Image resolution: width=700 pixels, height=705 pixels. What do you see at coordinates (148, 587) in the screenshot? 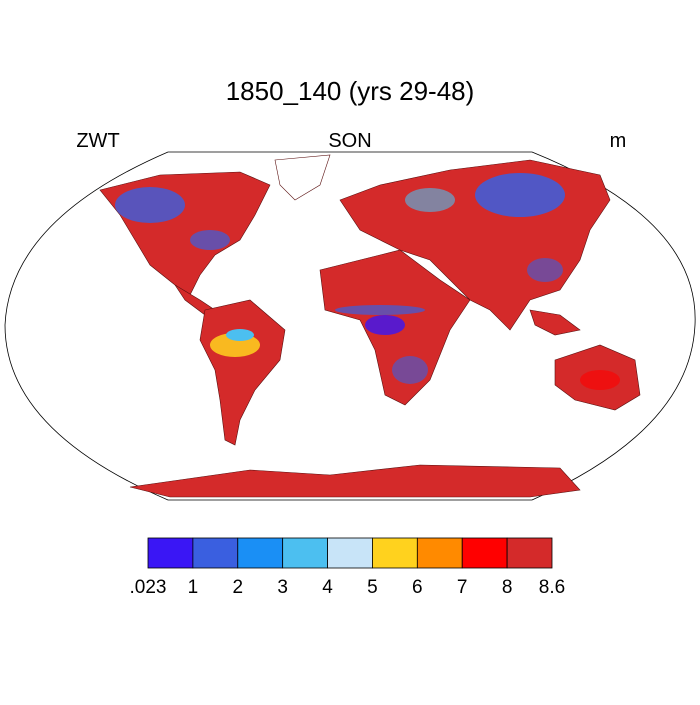
I see `colorbar-label: .023` at bounding box center [148, 587].